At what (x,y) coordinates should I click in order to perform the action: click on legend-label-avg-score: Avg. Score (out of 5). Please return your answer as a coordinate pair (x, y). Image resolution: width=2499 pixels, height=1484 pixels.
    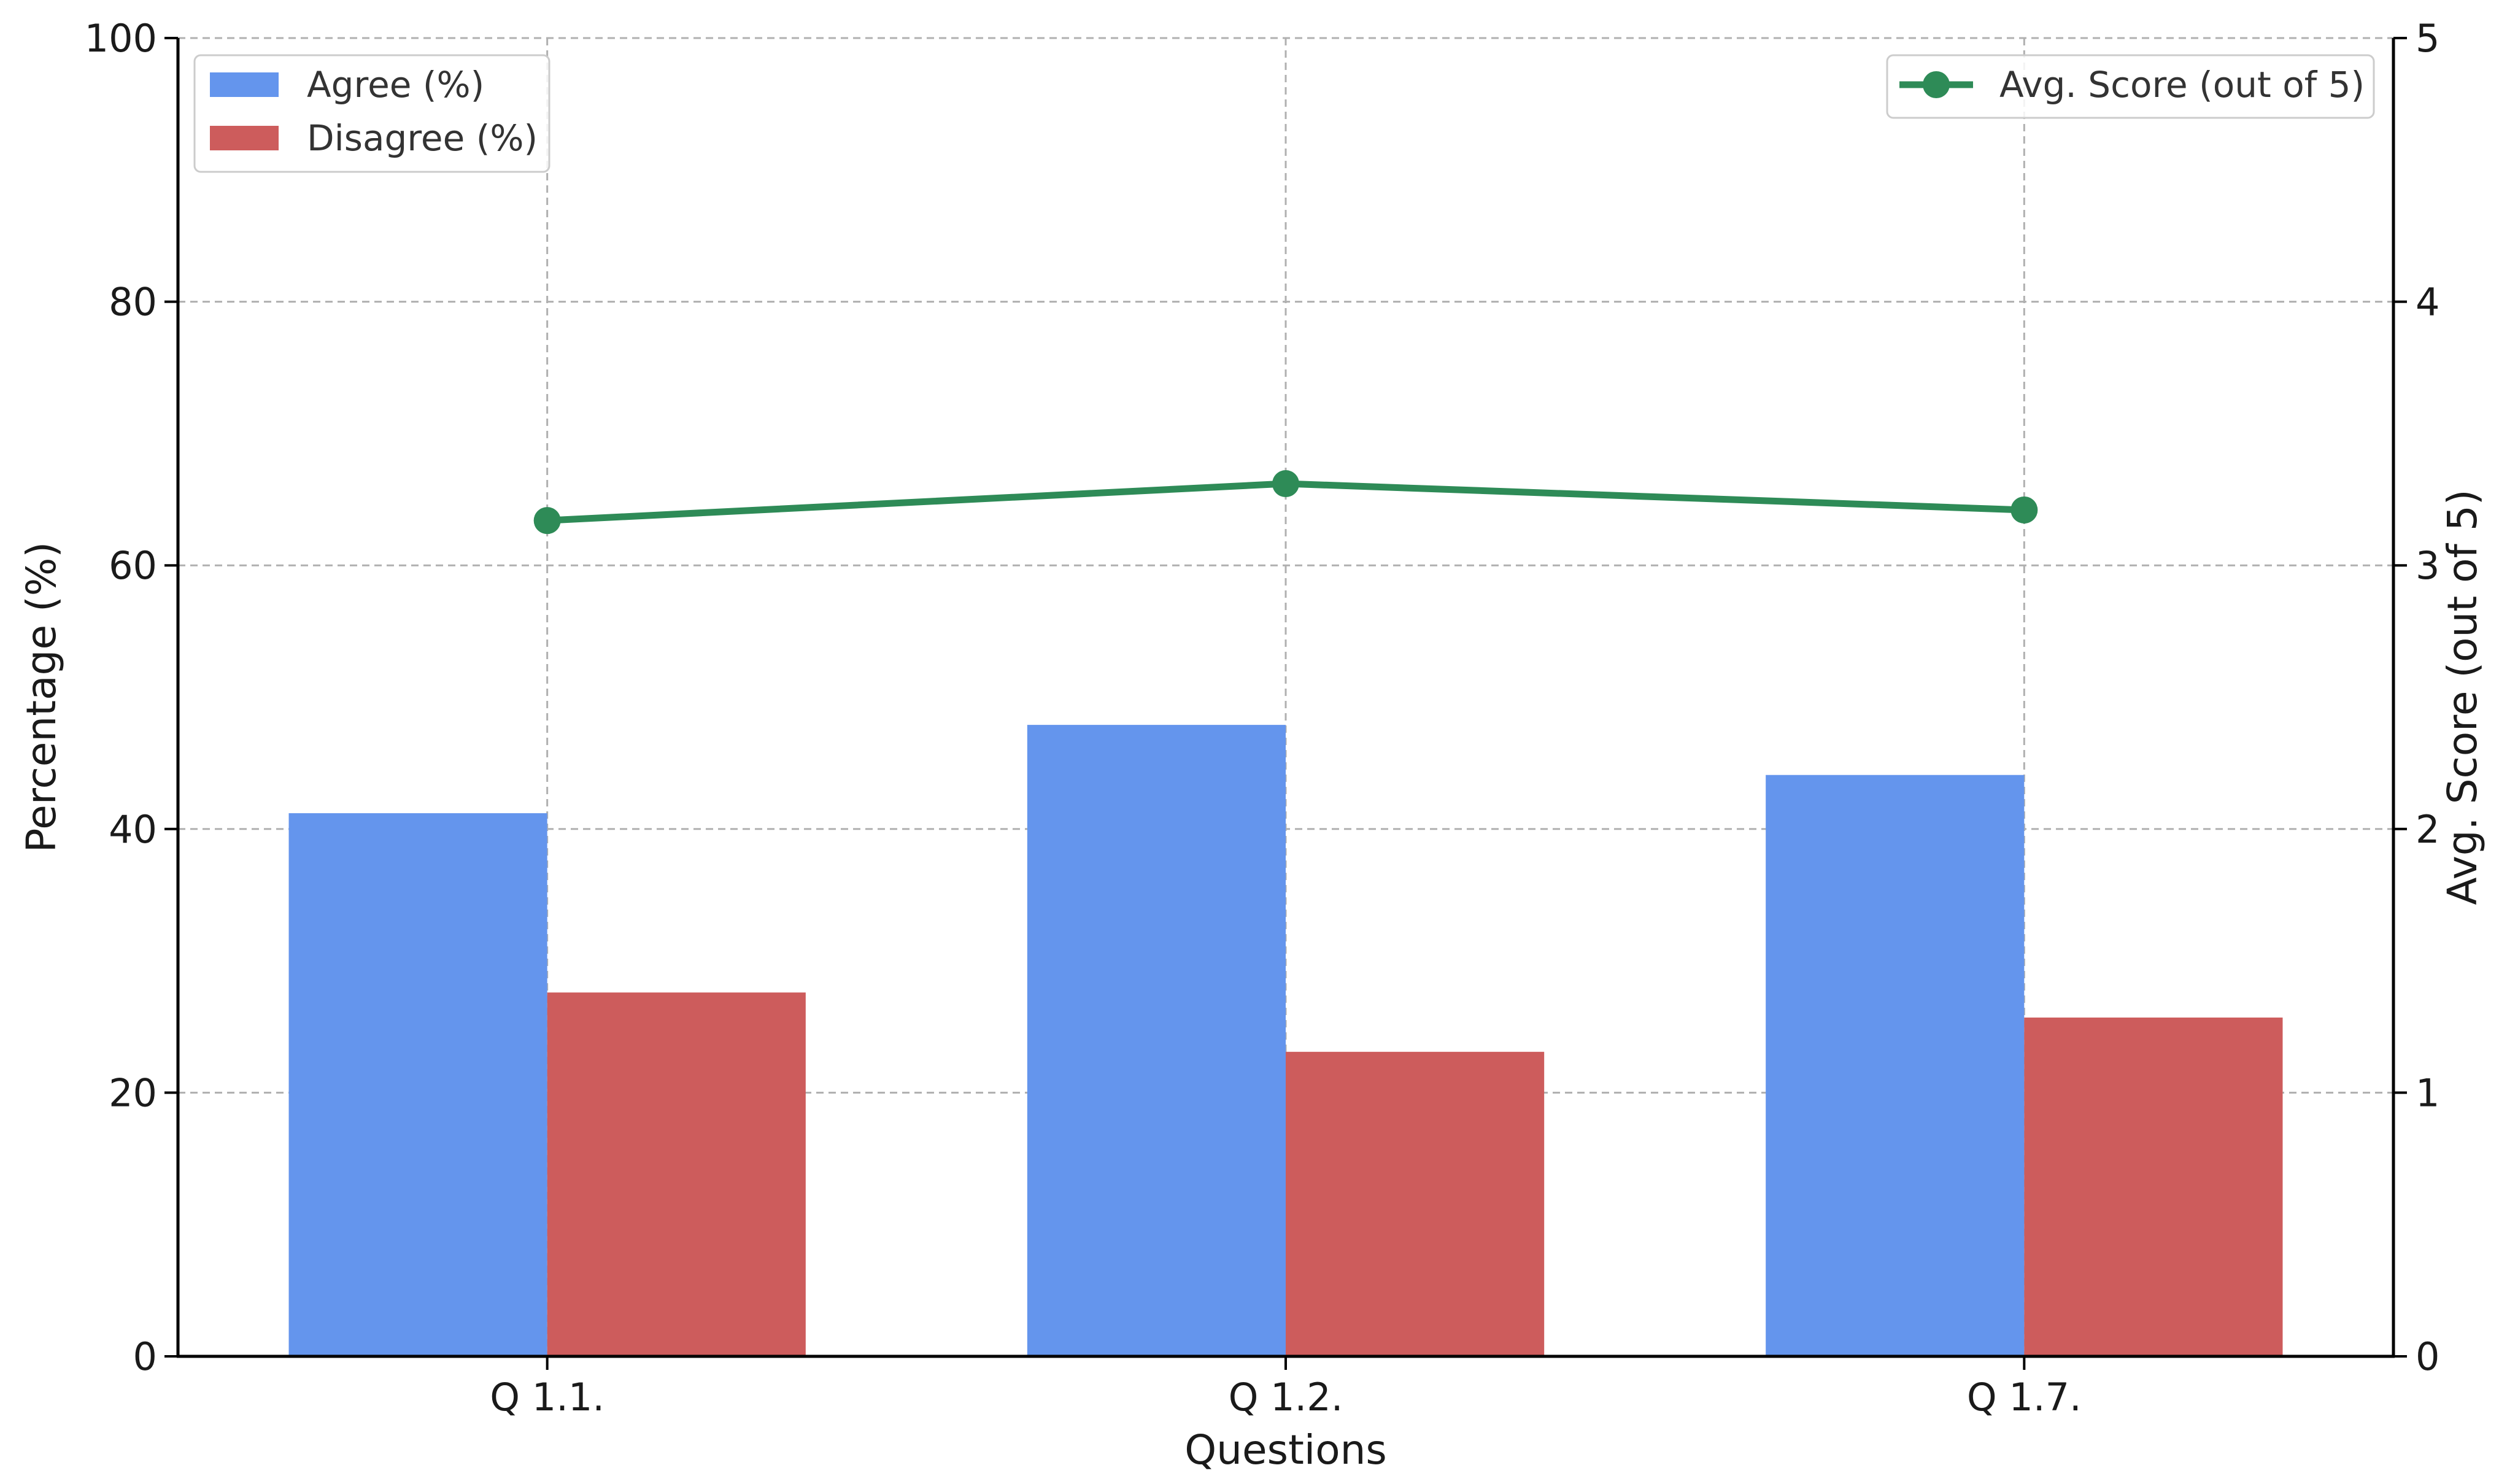
    Looking at the image, I should click on (2182, 85).